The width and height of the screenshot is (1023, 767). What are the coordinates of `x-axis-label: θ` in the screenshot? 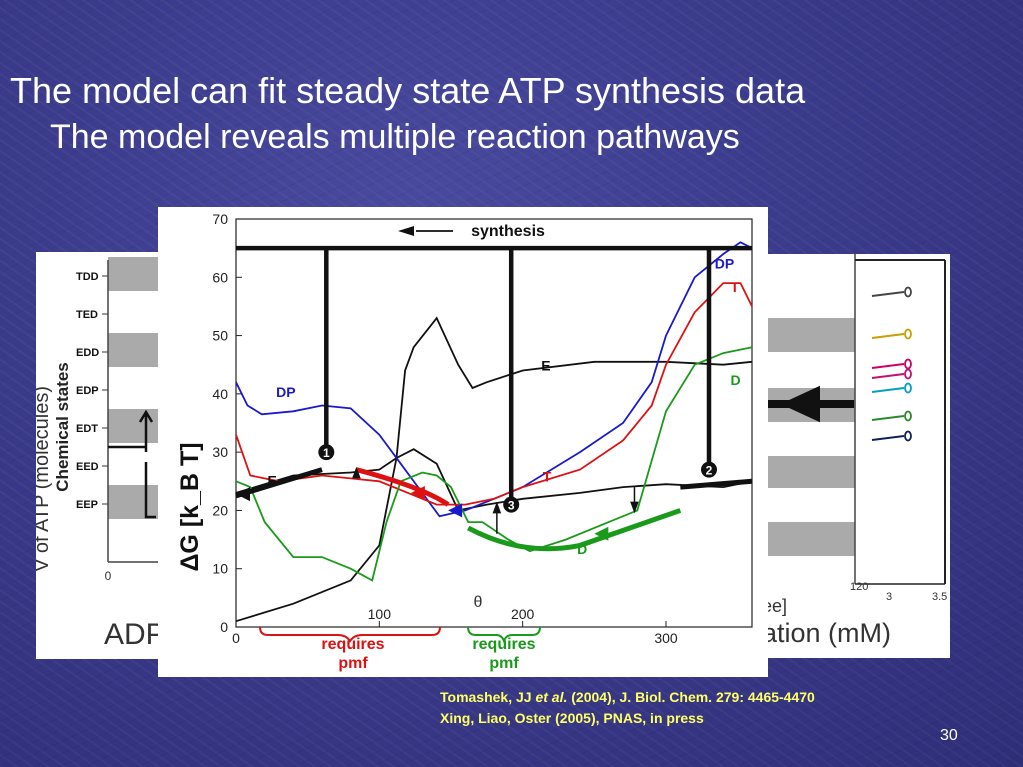 It's located at (478, 602).